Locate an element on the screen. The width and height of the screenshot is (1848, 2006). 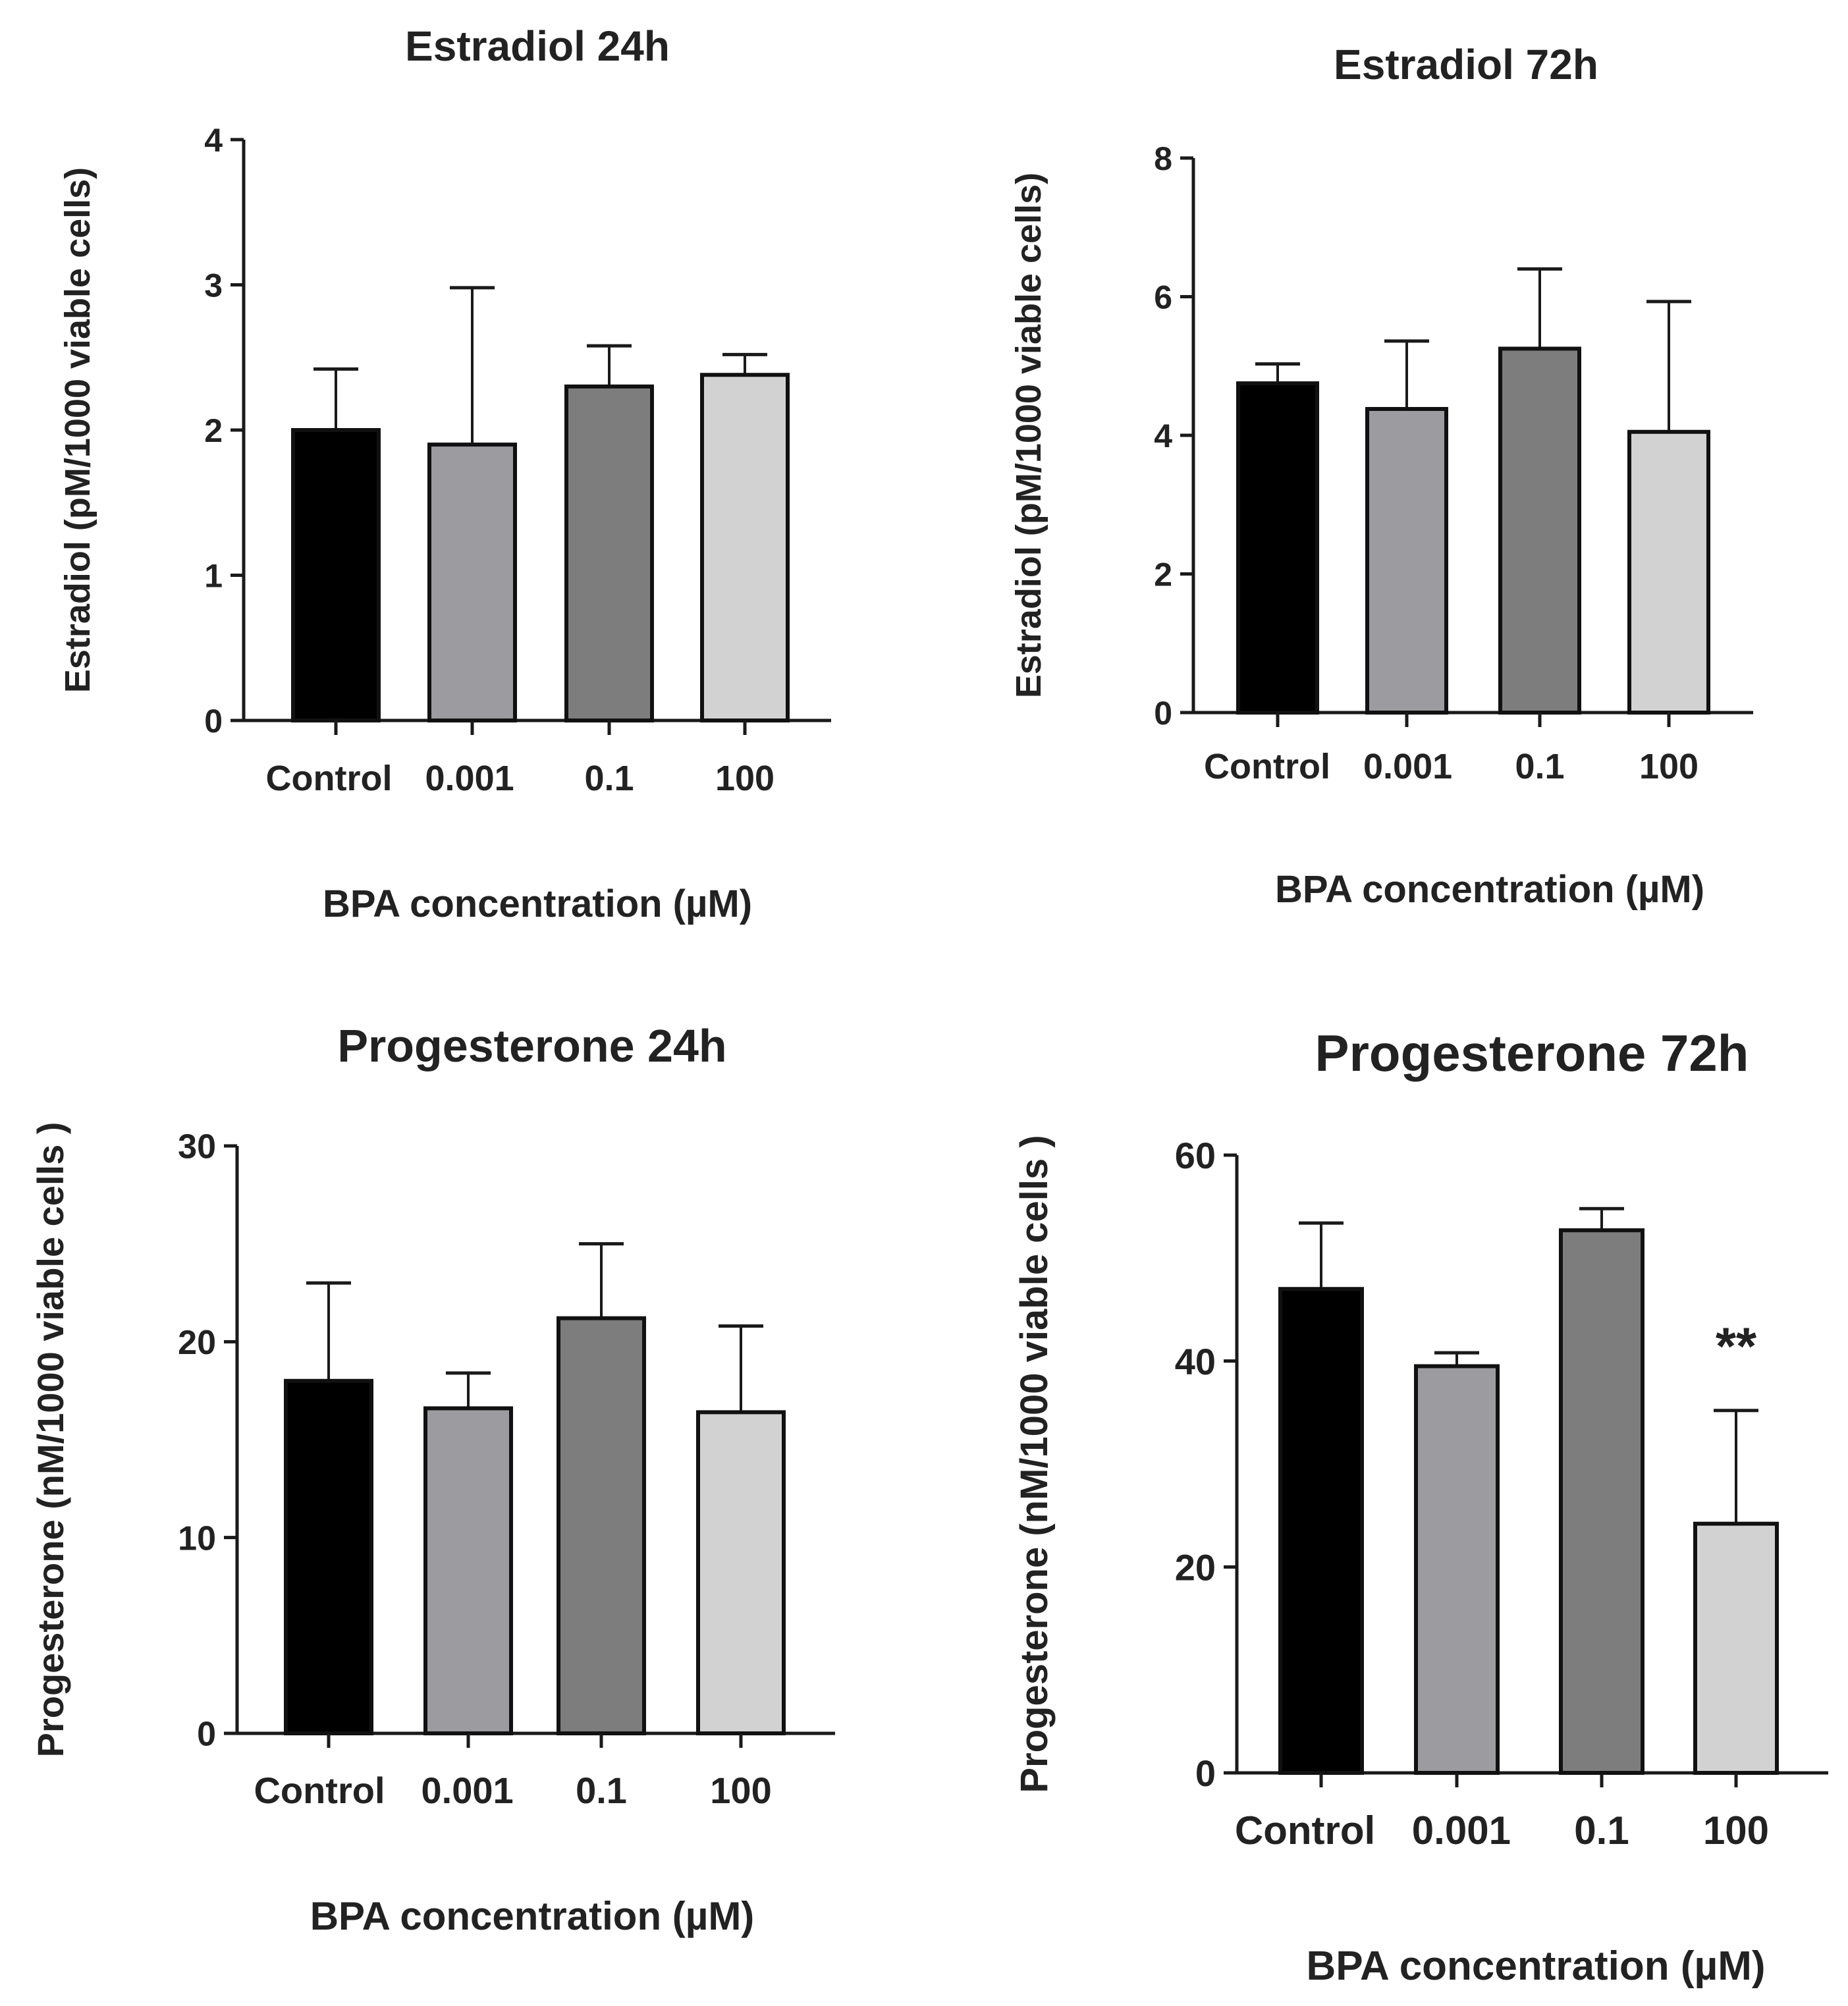
chart4-title: Progesterone 72h is located at coordinates (1532, 1053).